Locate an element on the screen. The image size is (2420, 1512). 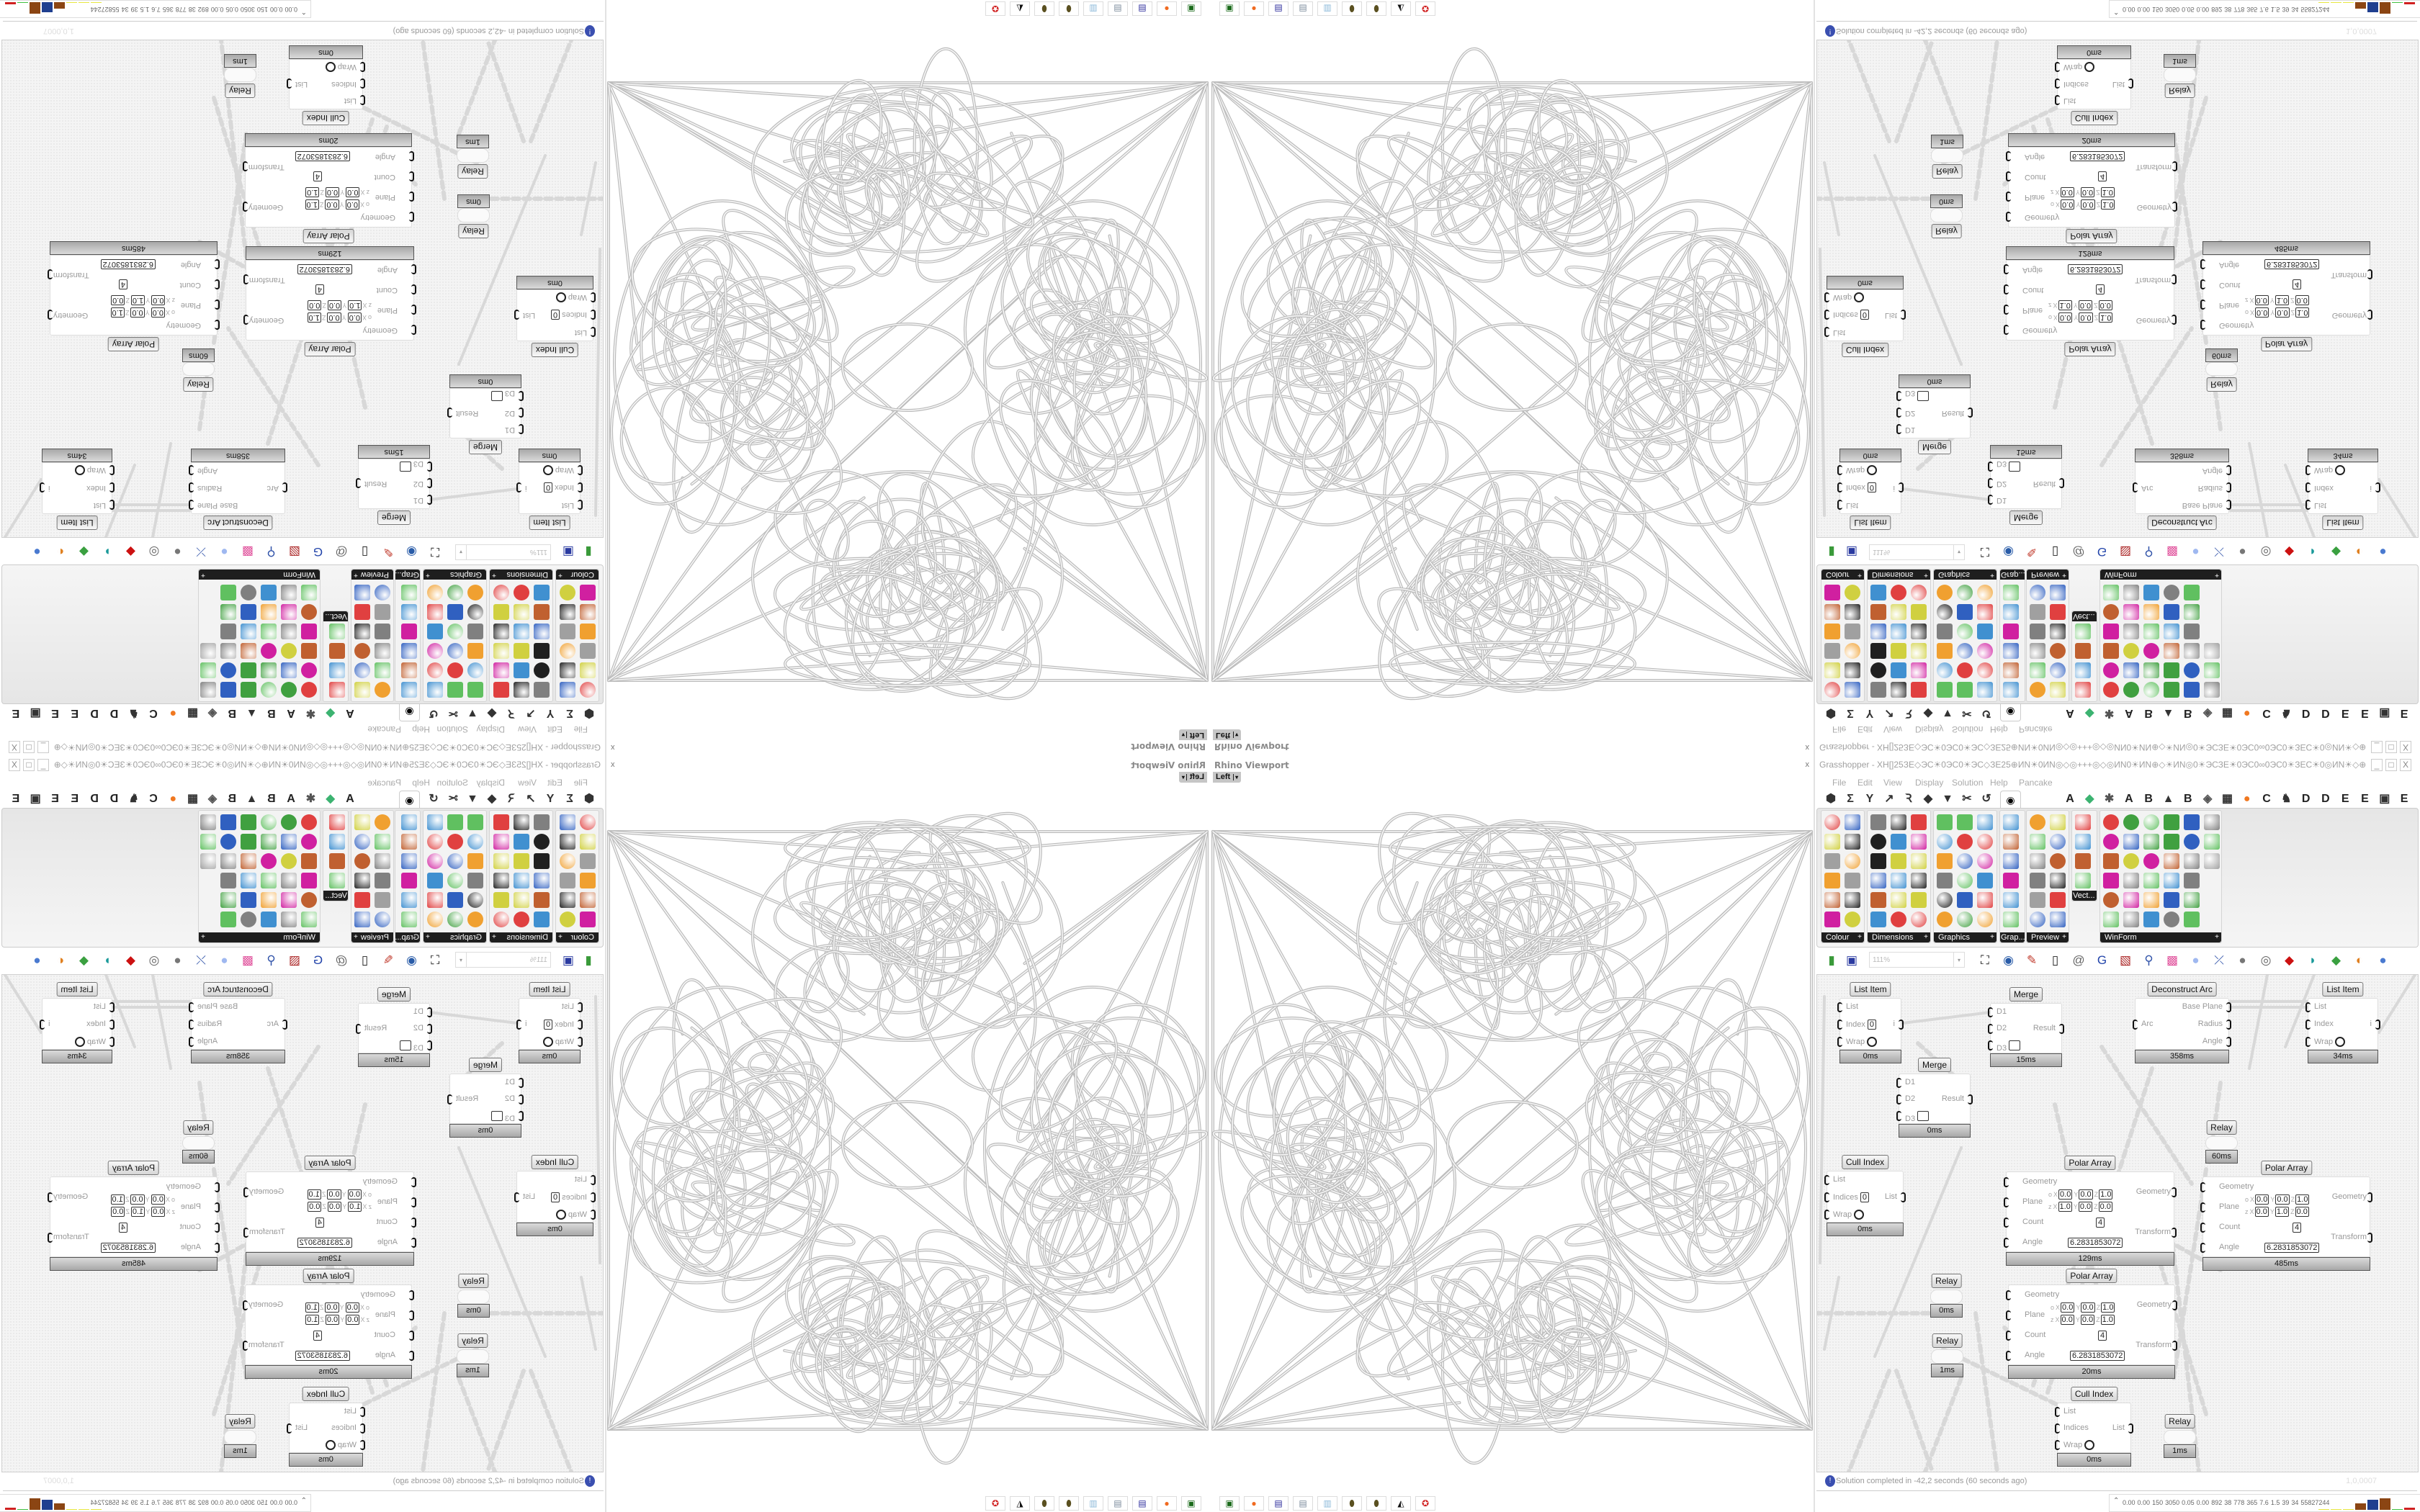
chain-icon: ◎ is located at coordinates (154, 552).